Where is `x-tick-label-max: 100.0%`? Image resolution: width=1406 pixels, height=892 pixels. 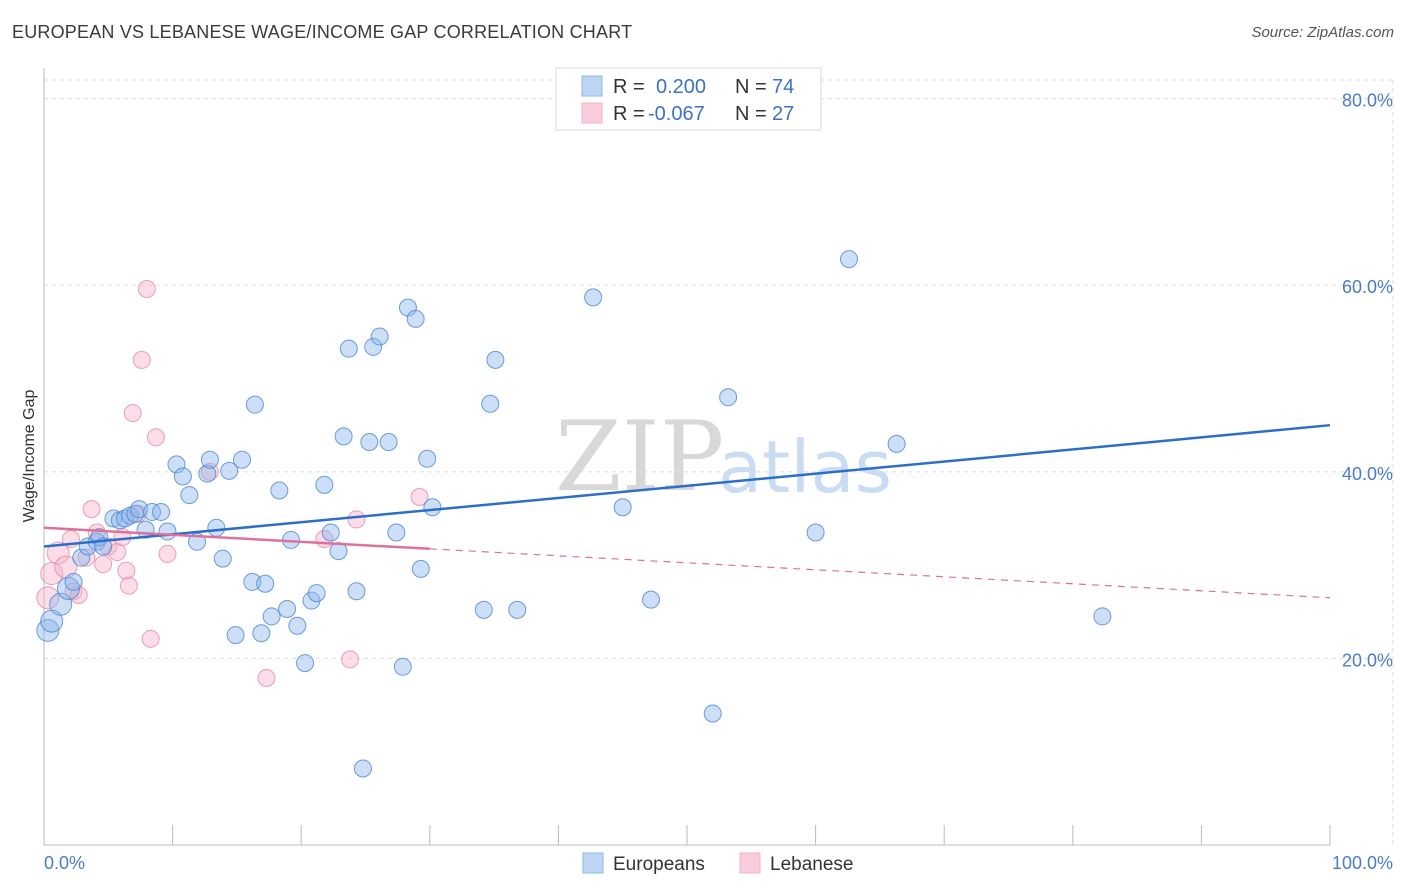
x-tick-label-max: 100.0% is located at coordinates (1362, 863).